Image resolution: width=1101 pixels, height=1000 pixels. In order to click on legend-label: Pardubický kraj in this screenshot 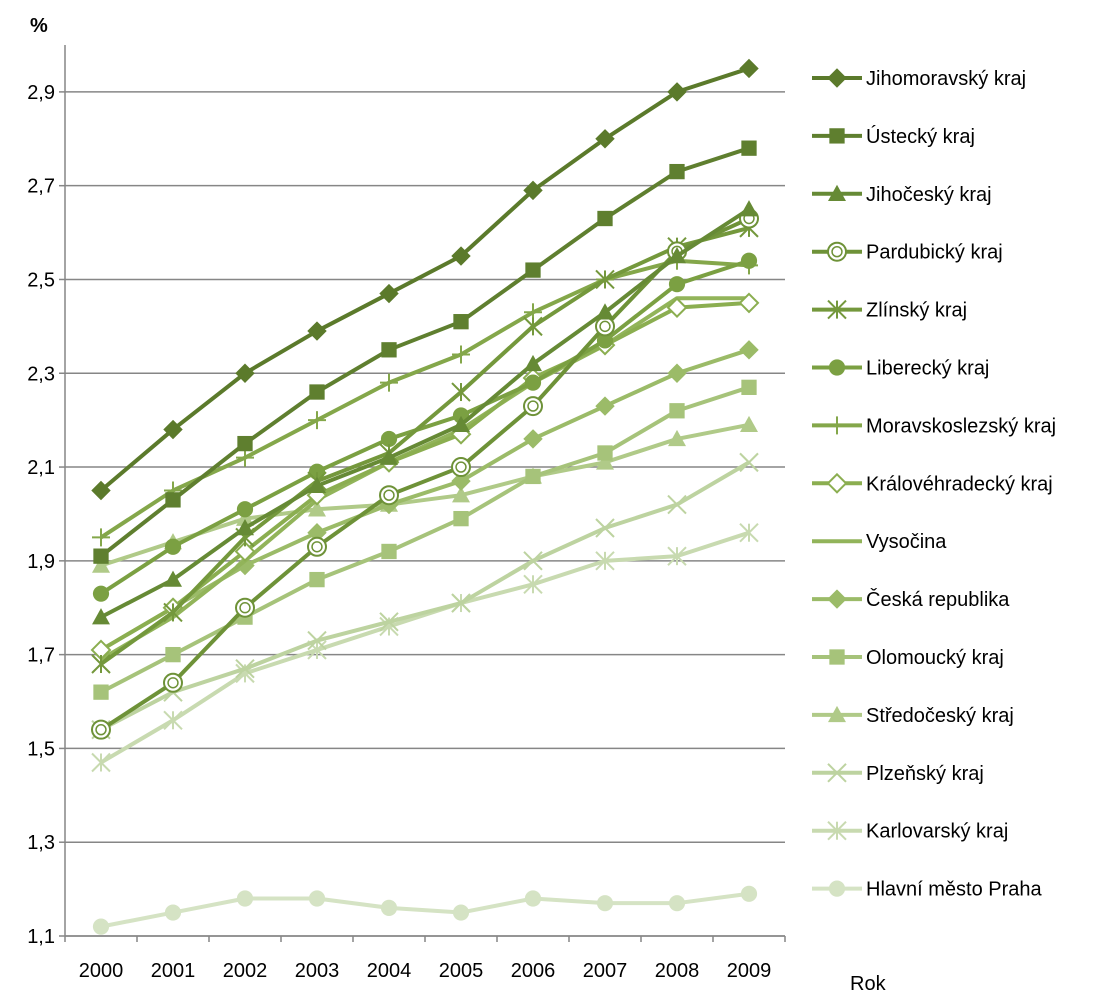, I will do `click(934, 253)`.